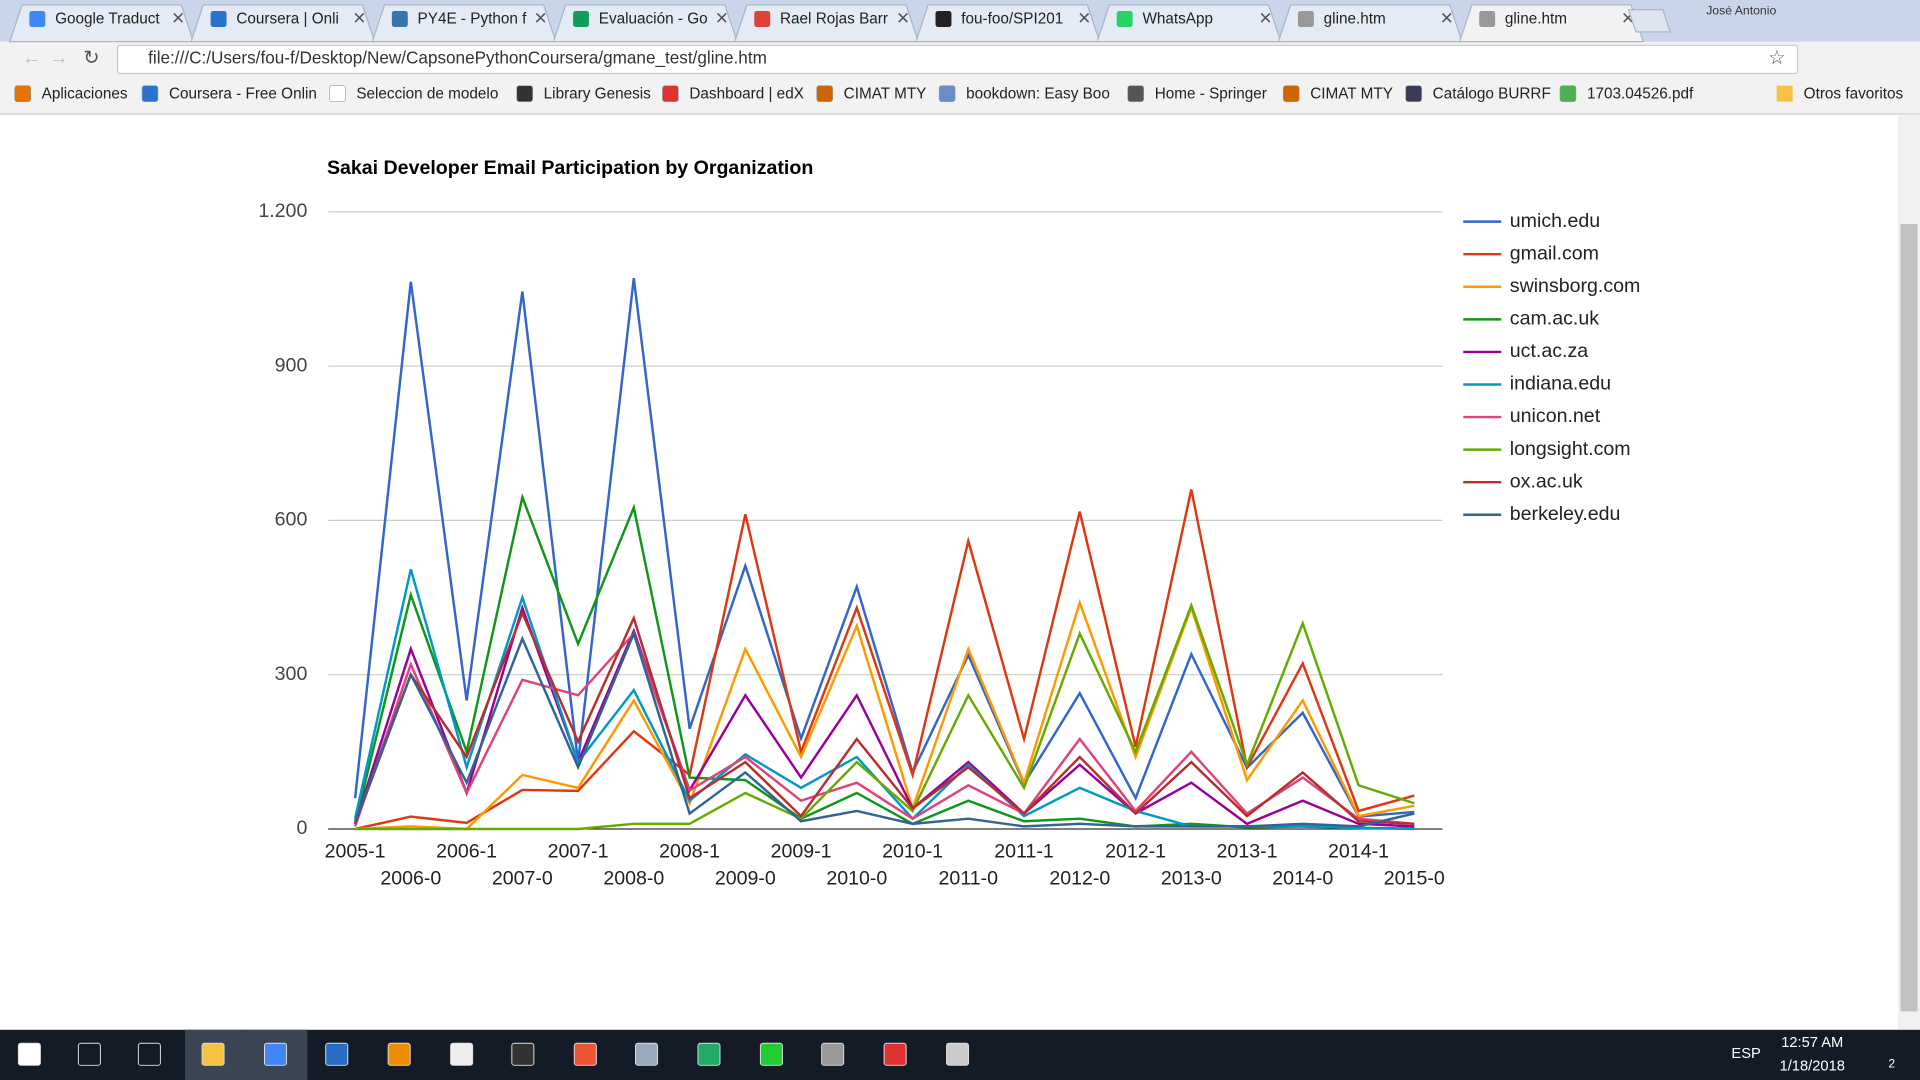 The image size is (1920, 1080). I want to click on scrollbar-thumb, so click(1909, 618).